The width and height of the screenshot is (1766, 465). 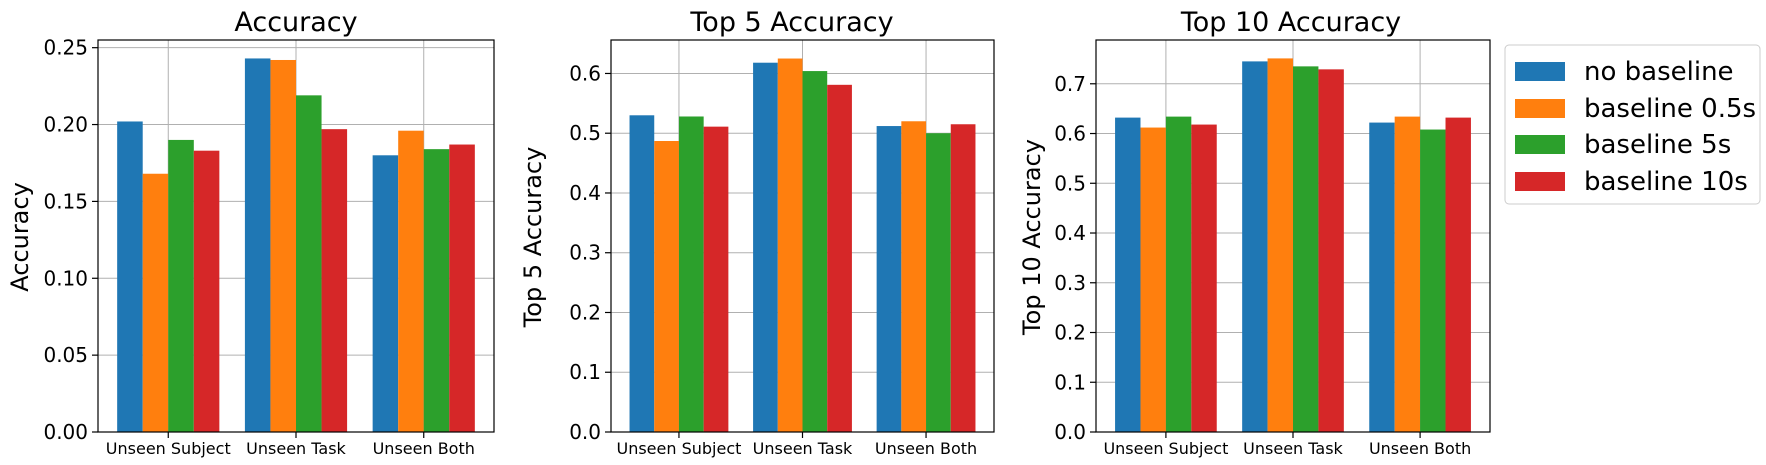 I want to click on legend-item-no-baseline: no baseline, so click(x=1624, y=72).